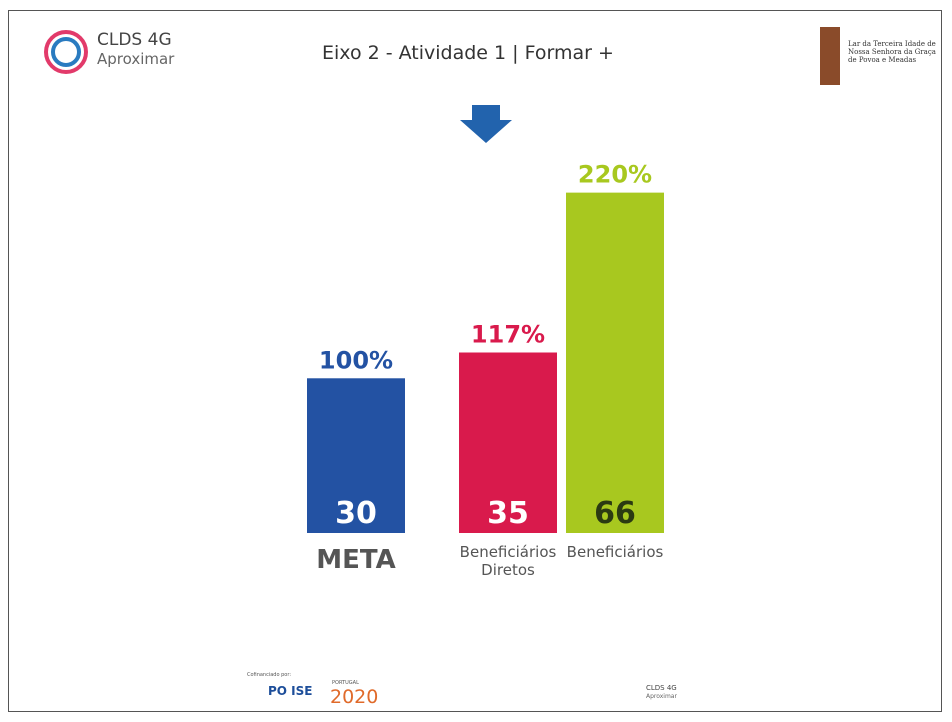 The width and height of the screenshot is (952, 722). Describe the element at coordinates (508, 561) in the screenshot. I see `category-label: Beneficiários Diretos` at that location.